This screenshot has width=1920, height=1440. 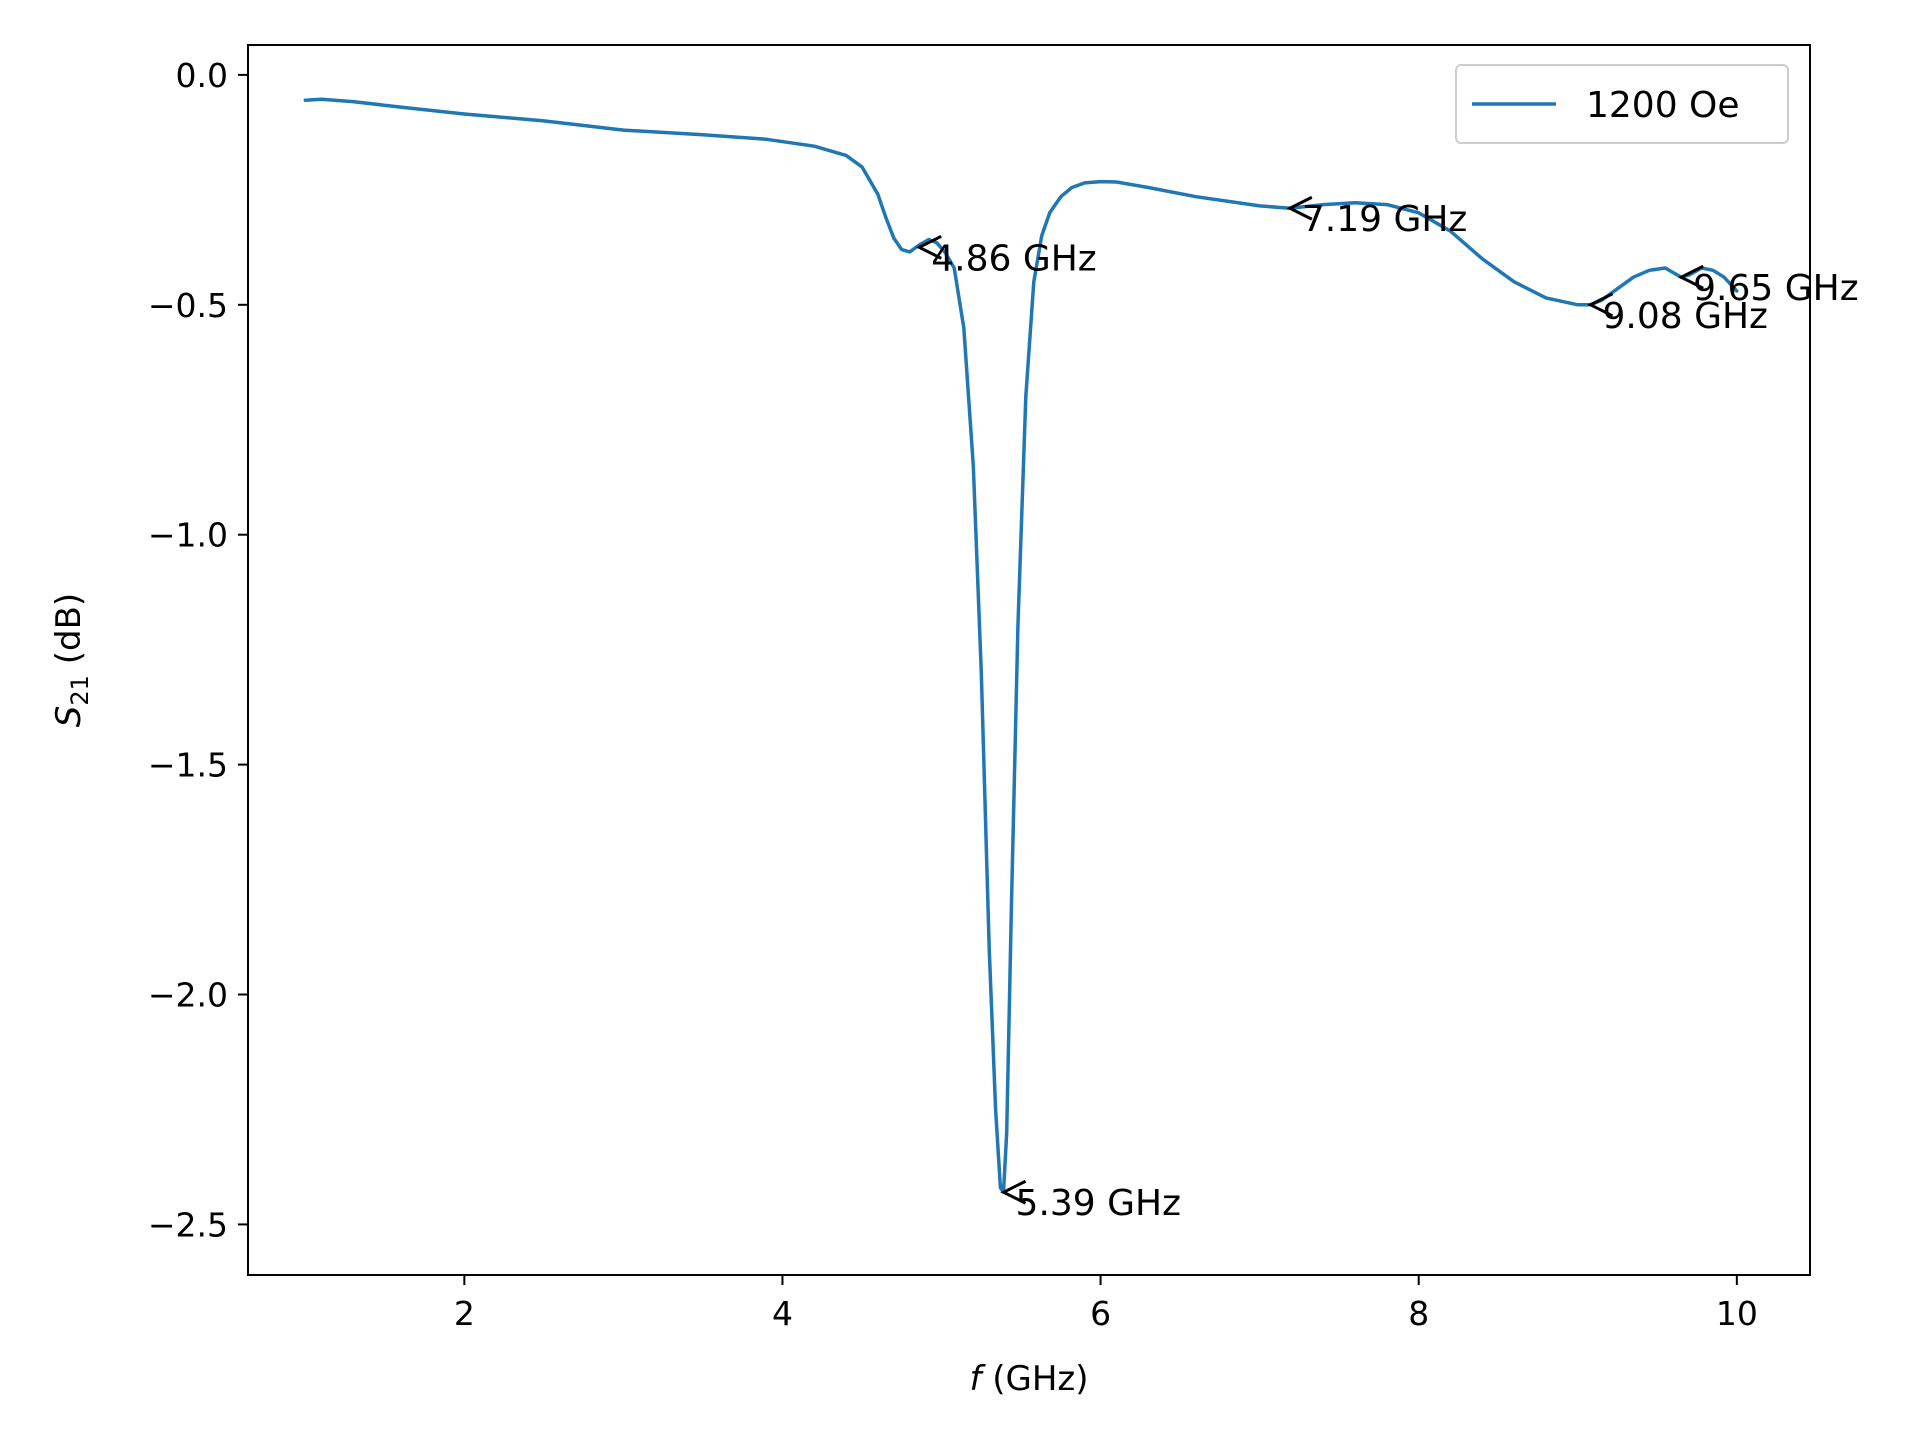 What do you see at coordinates (188, 305) in the screenshot?
I see `y-tick-label: −0.5` at bounding box center [188, 305].